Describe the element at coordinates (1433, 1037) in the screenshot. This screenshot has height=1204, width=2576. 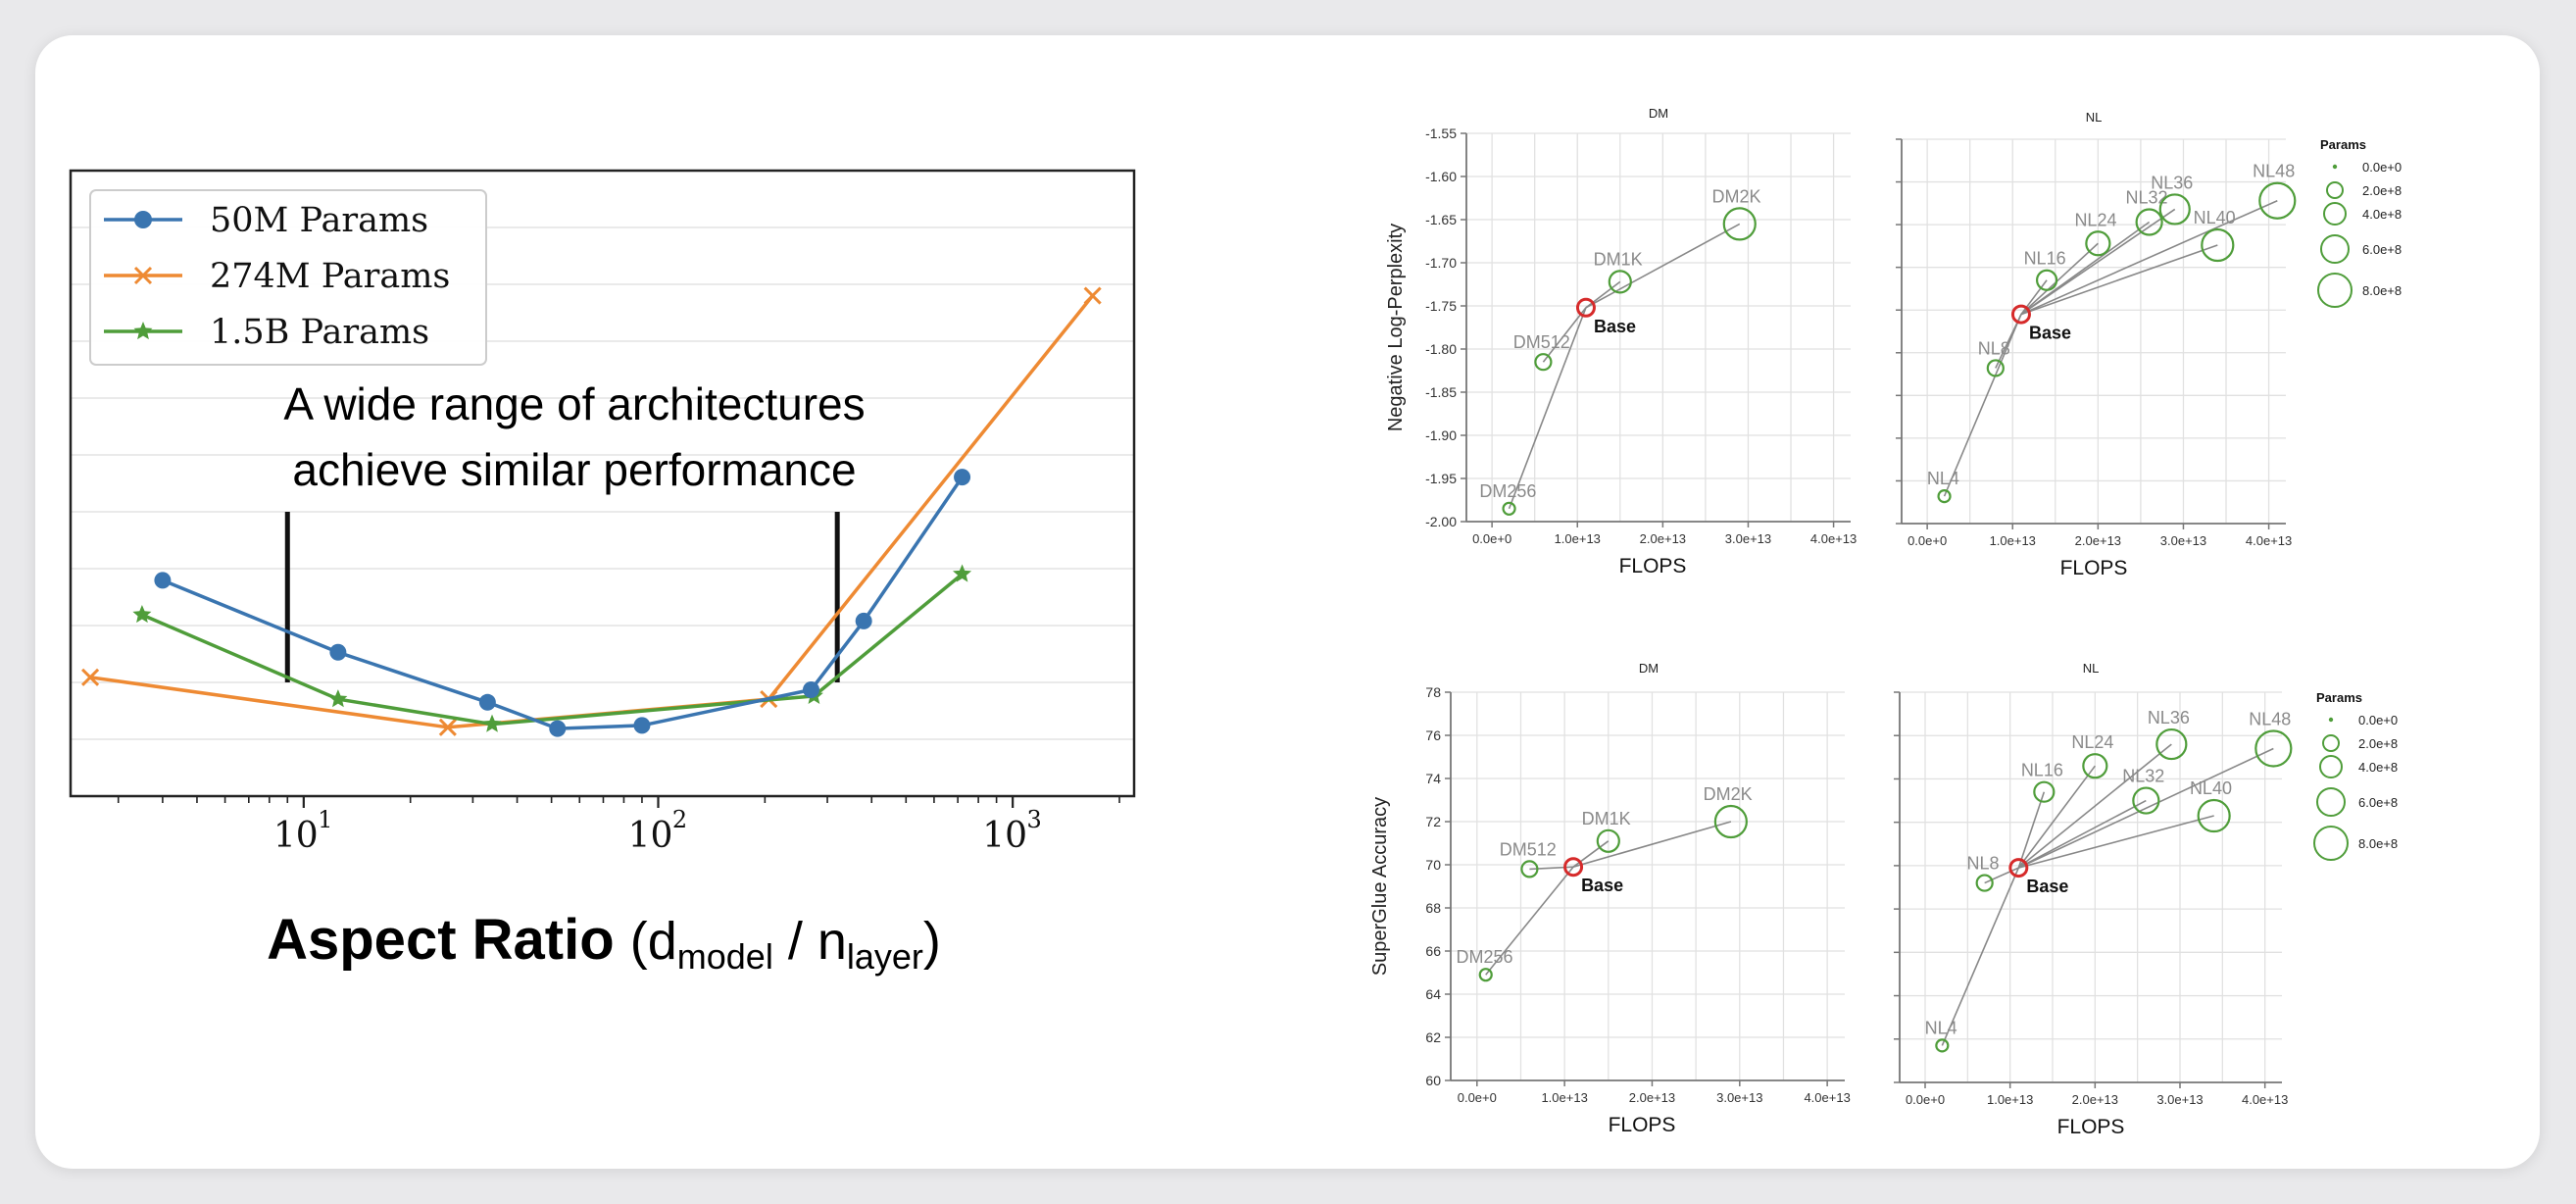
I see `subplot-y-tick-label: 62` at that location.